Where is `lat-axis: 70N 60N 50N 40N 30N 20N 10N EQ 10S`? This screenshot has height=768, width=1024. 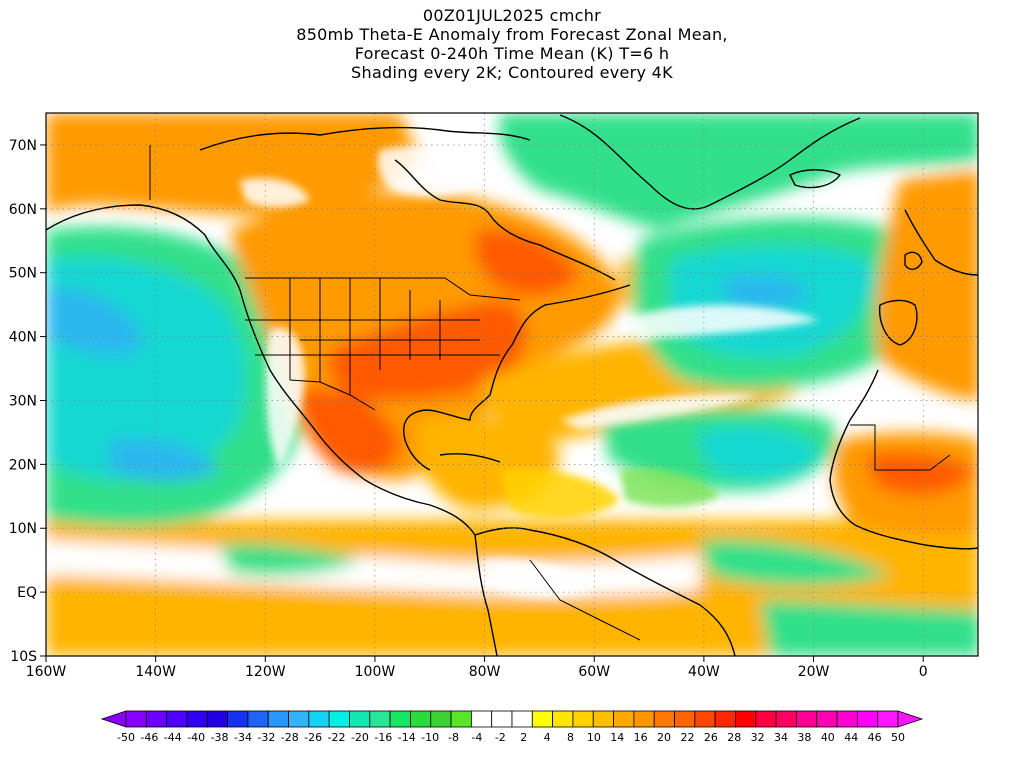
lat-axis: 70N 60N 50N 40N 30N 20N 10N EQ 10S is located at coordinates (27, 401).